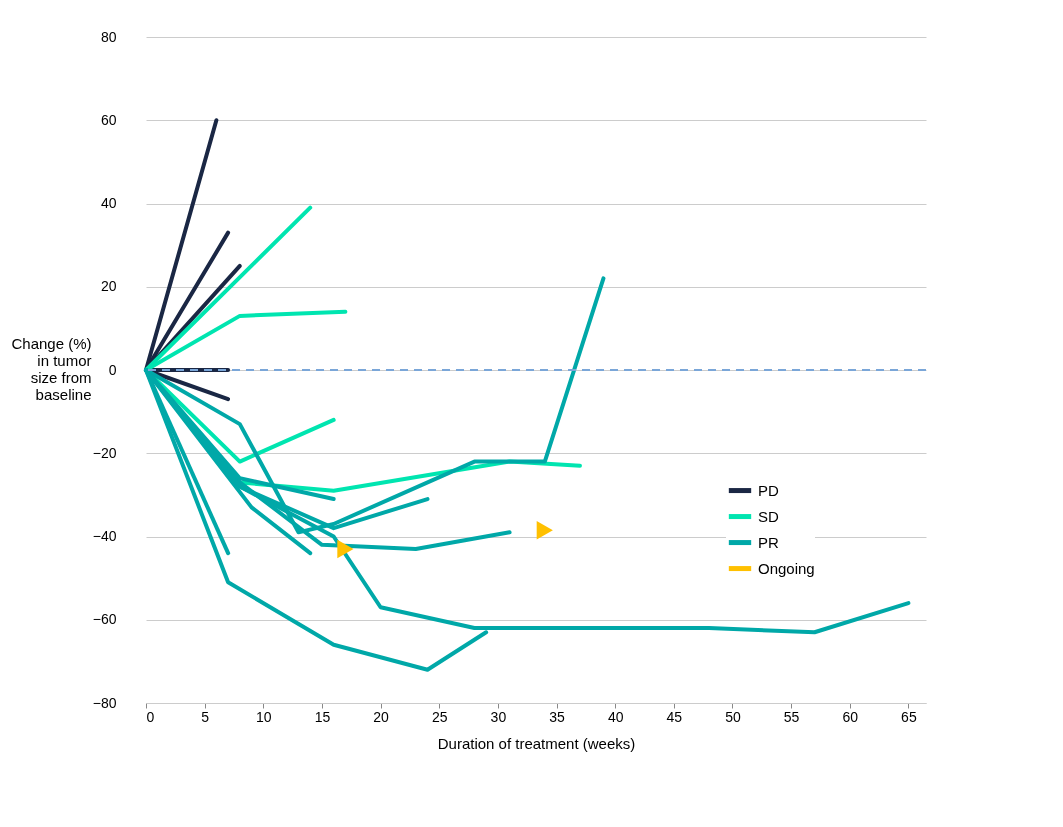 The width and height of the screenshot is (1063, 827). What do you see at coordinates (557, 716) in the screenshot?
I see `x-tick-label: 35` at bounding box center [557, 716].